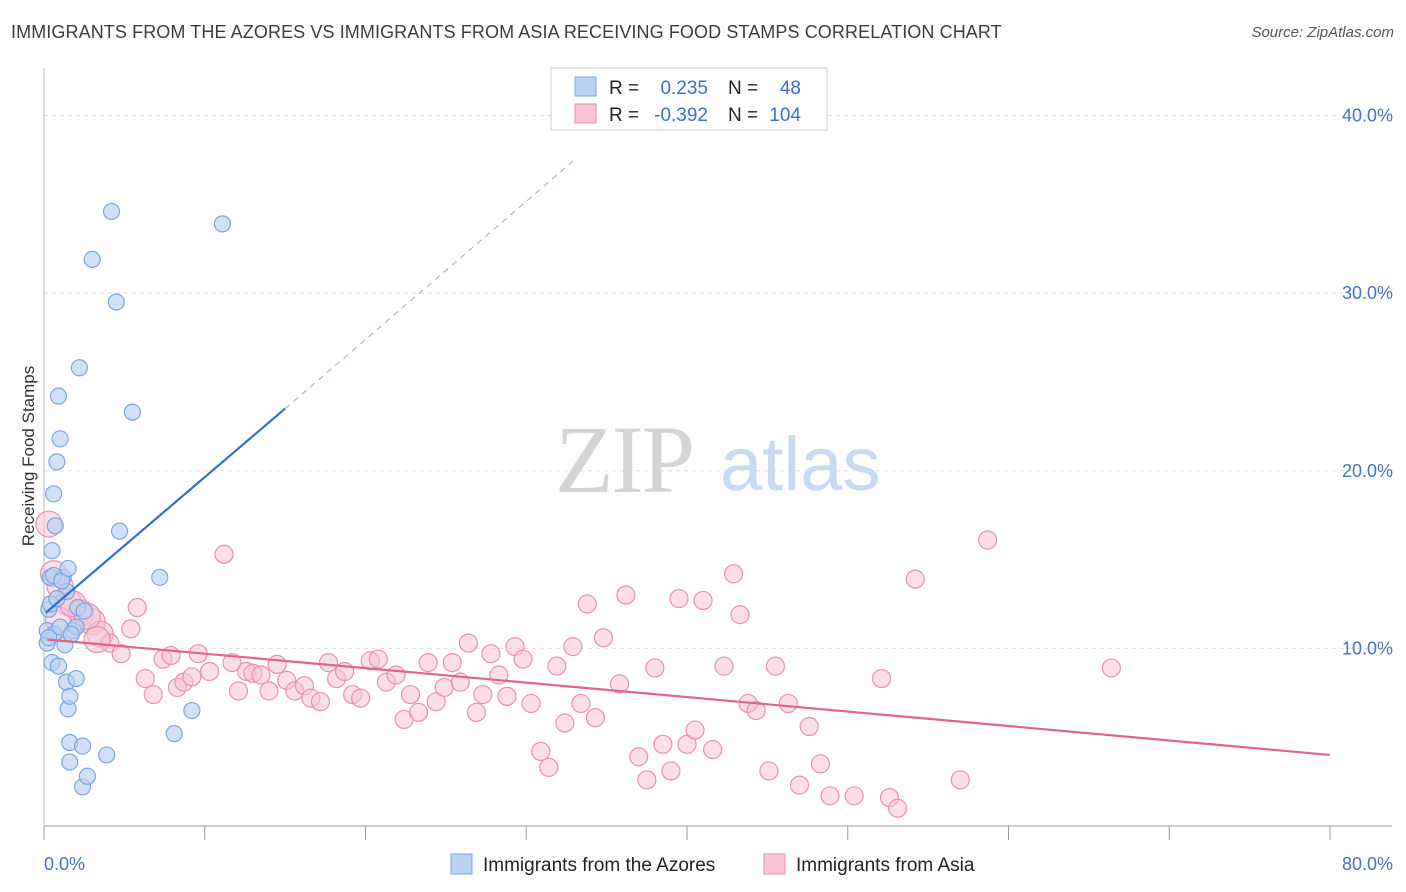 The height and width of the screenshot is (892, 1406). What do you see at coordinates (585, 86) in the screenshot?
I see `stats-swatch-azores` at bounding box center [585, 86].